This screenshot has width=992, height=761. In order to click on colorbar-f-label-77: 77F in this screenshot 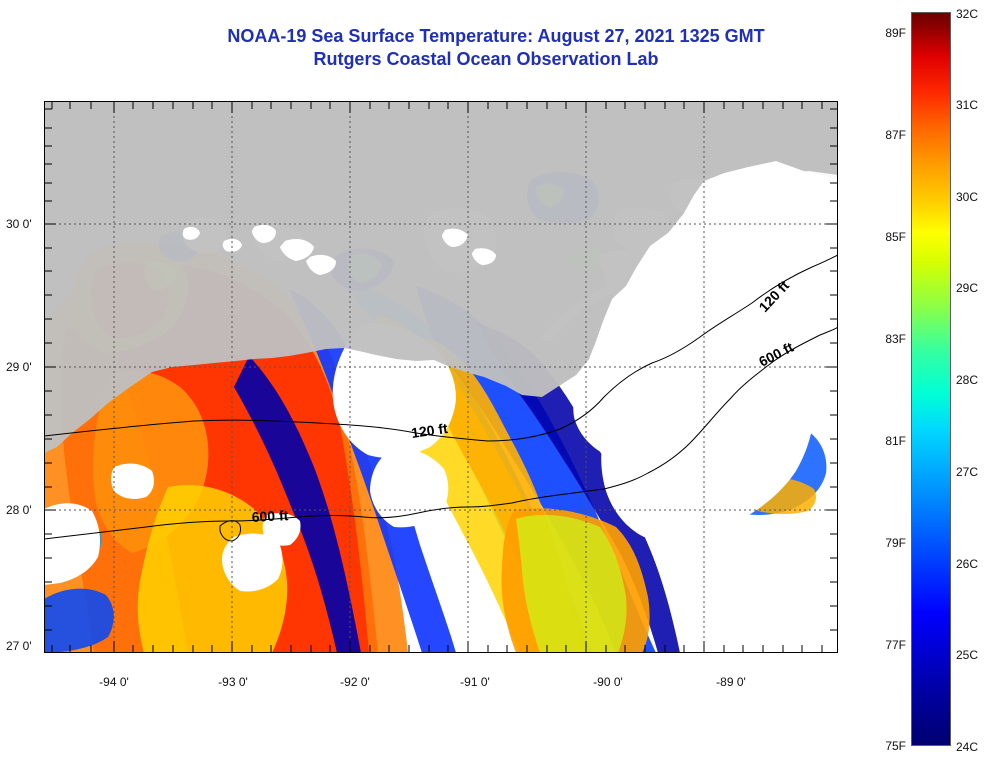, I will do `click(895, 645)`.